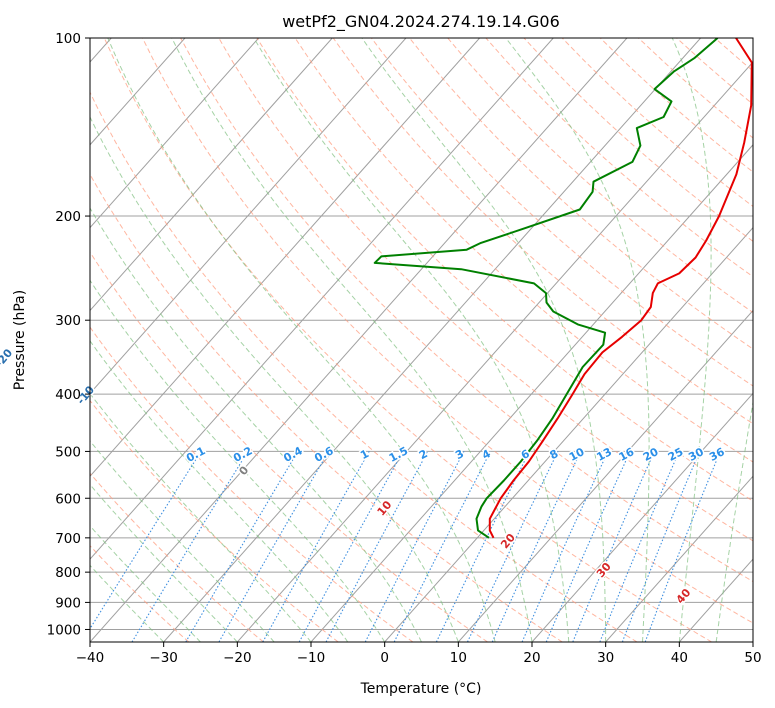  Describe the element at coordinates (752, 658) in the screenshot. I see `x-tick-label: 50` at that location.